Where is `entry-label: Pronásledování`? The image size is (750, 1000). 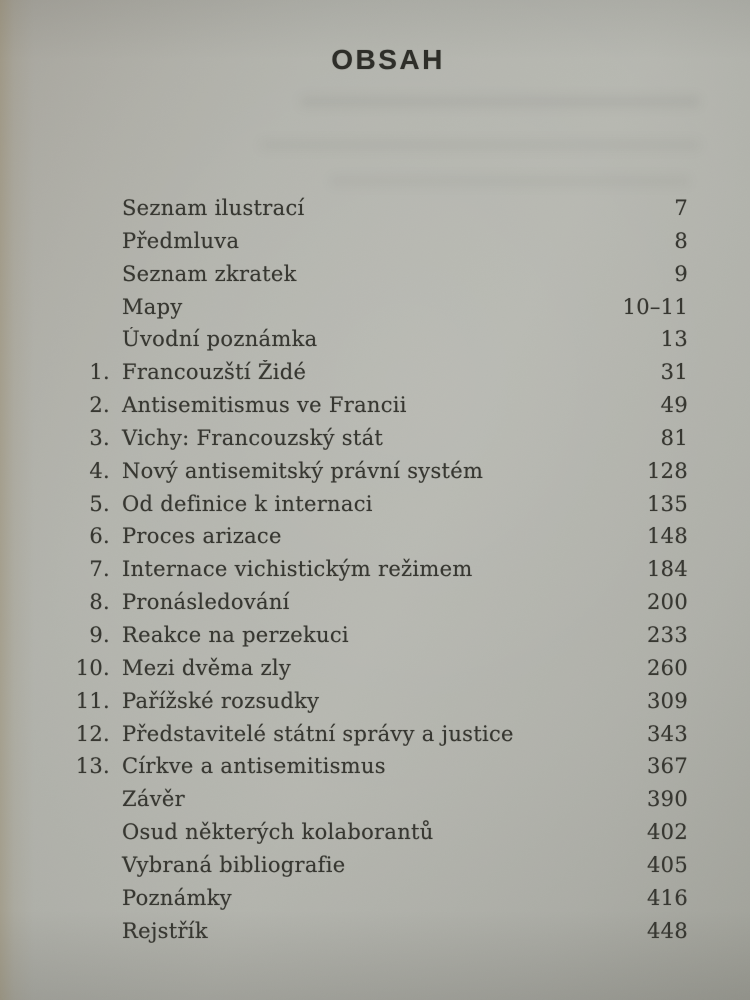 entry-label: Pronásledování is located at coordinates (206, 602).